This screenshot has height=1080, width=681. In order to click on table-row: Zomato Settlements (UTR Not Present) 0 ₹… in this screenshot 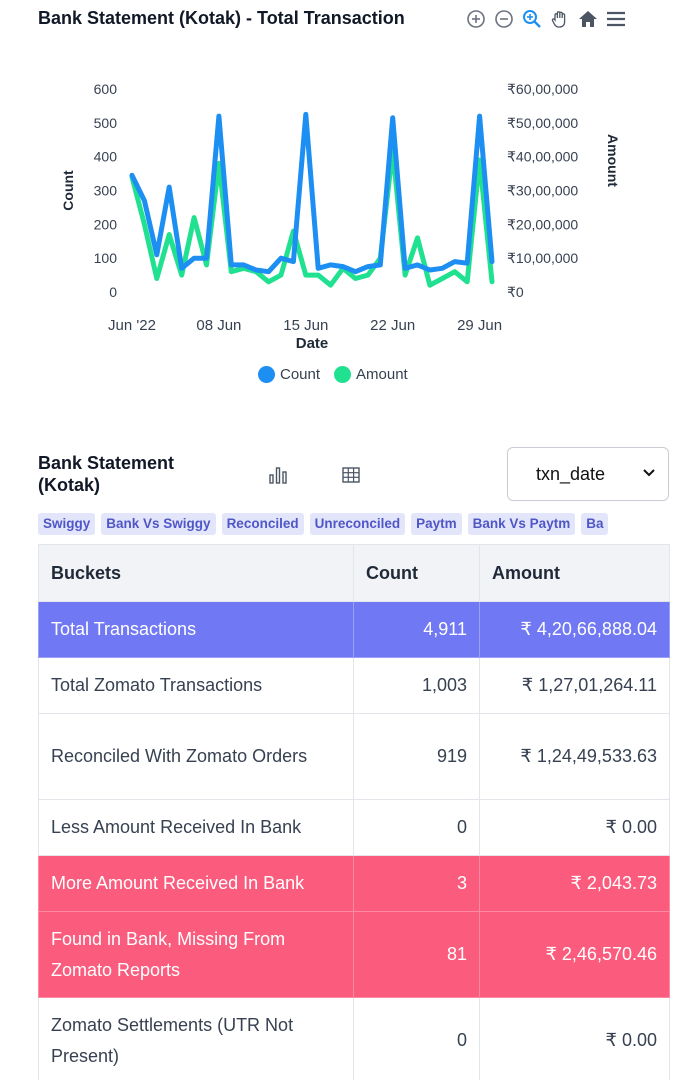, I will do `click(354, 1038)`.